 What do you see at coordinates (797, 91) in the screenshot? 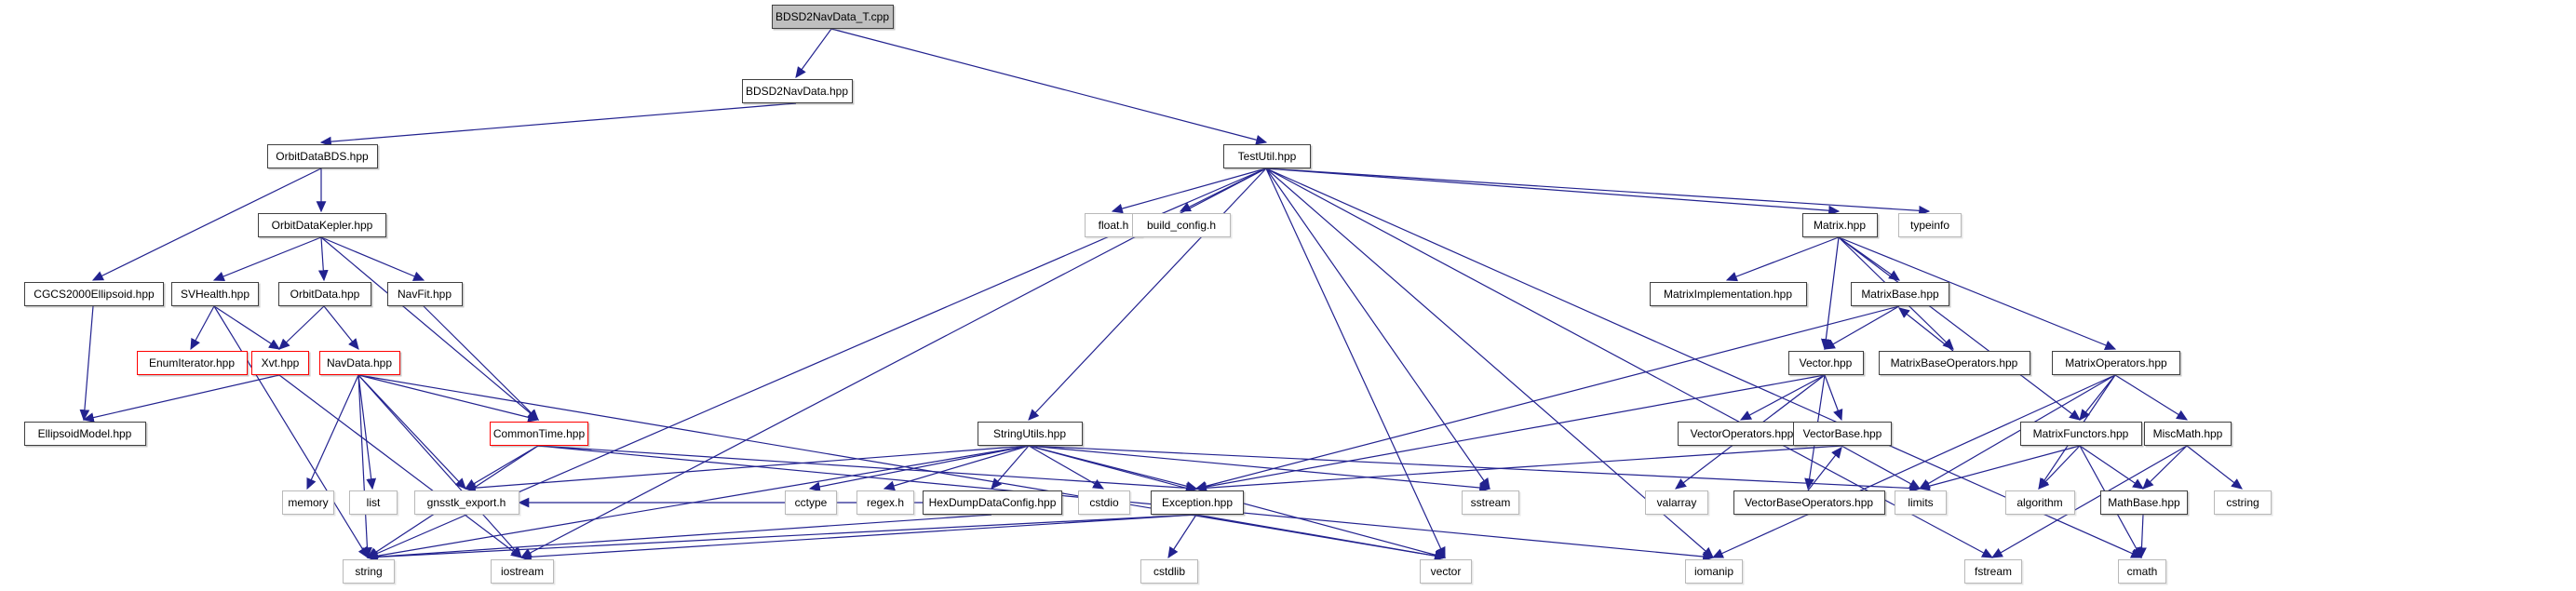
I see `graph-node-bdsd2navdata-hpp: BDSD2NavData.hpp` at bounding box center [797, 91].